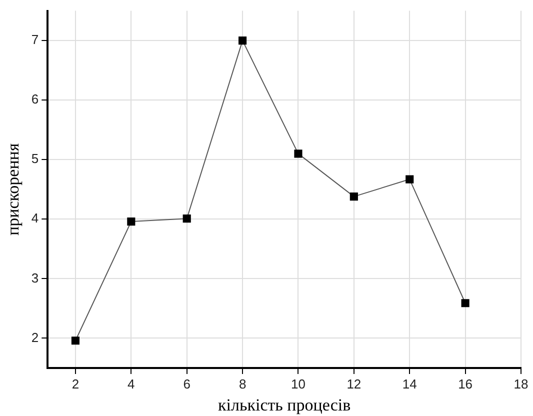 Image resolution: width=533 pixels, height=416 pixels. I want to click on x-tick-label: 2, so click(76, 384).